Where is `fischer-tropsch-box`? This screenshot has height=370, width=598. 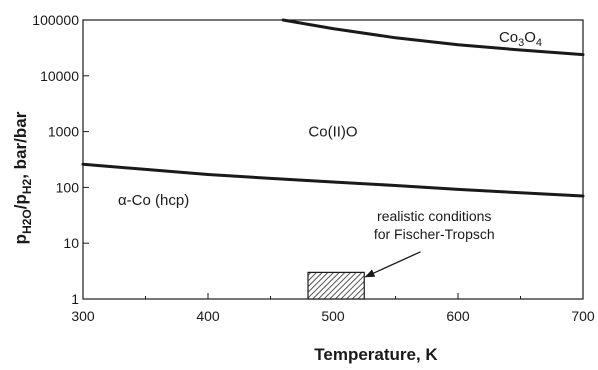
fischer-tropsch-box is located at coordinates (336, 285).